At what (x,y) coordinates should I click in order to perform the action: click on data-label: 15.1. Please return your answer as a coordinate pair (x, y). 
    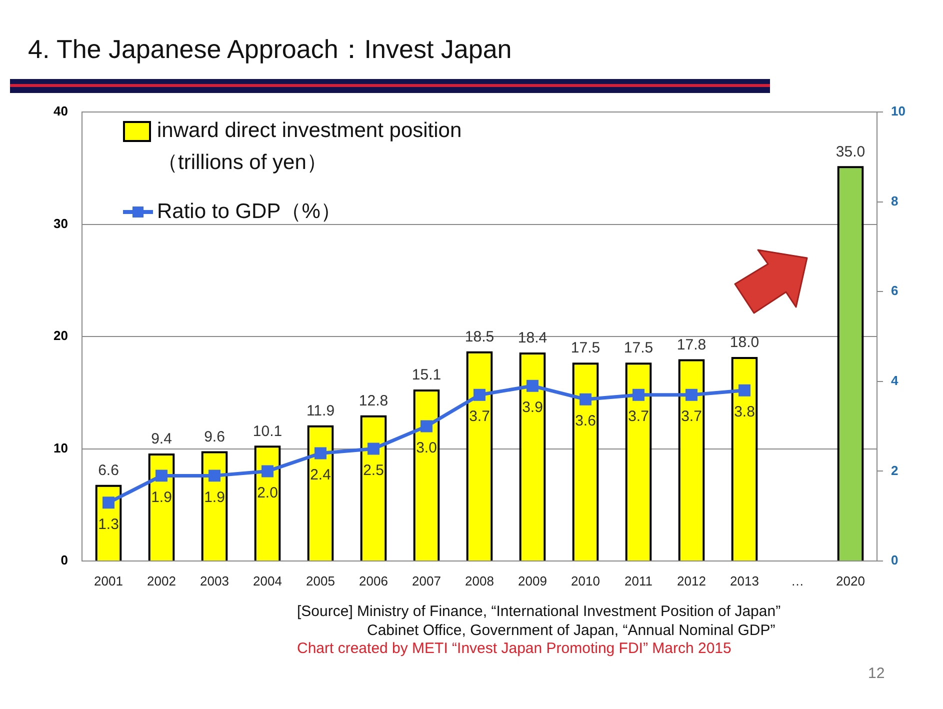
    Looking at the image, I should click on (427, 375).